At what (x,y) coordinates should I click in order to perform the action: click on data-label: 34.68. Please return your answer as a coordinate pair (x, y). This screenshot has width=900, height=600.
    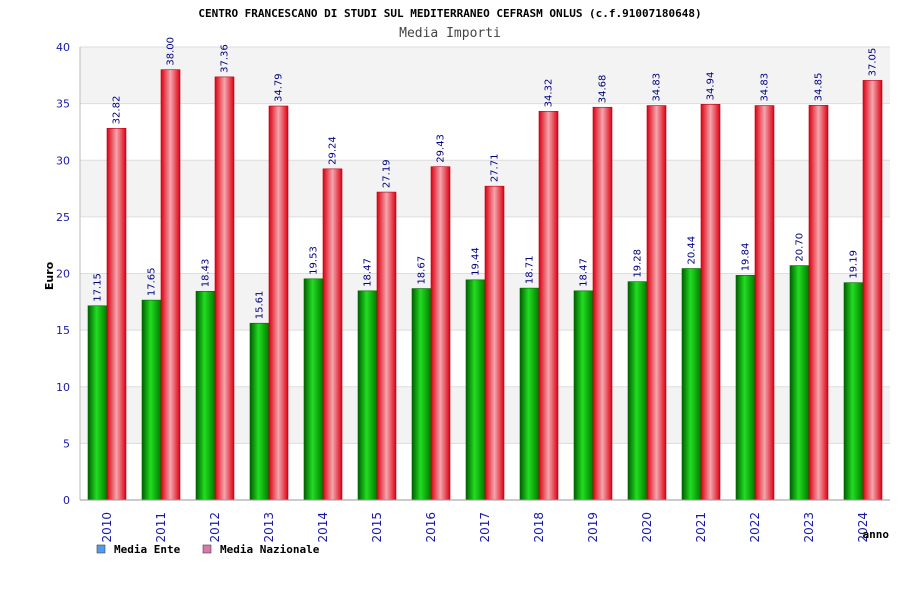
    Looking at the image, I should click on (603, 89).